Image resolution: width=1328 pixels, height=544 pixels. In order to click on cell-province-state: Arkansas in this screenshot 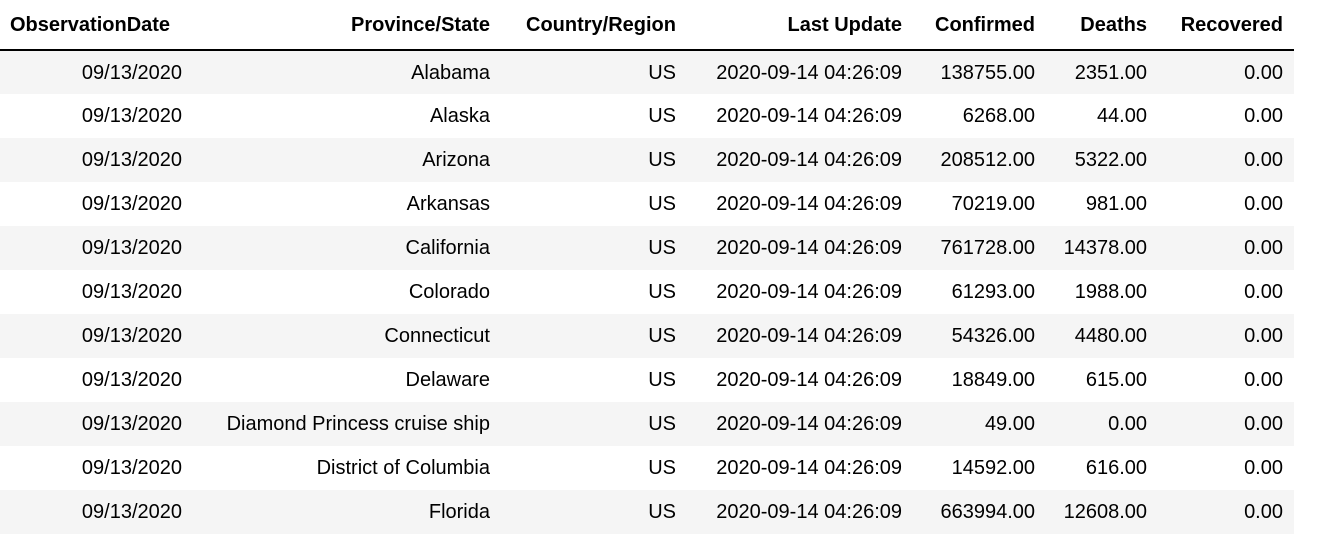, I will do `click(448, 204)`.